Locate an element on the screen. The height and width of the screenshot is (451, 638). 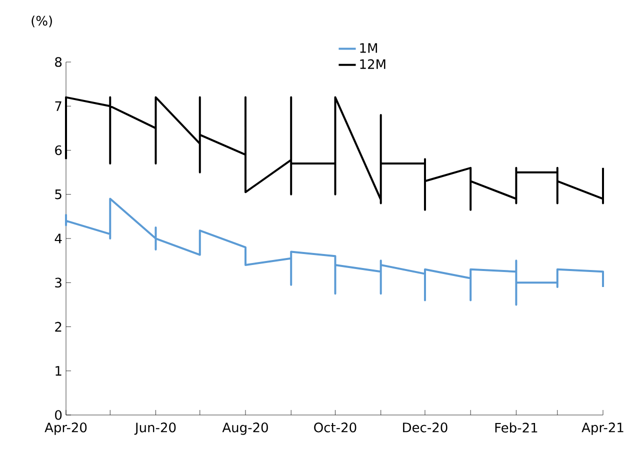
y-axis-title: (%) is located at coordinates (42, 22).